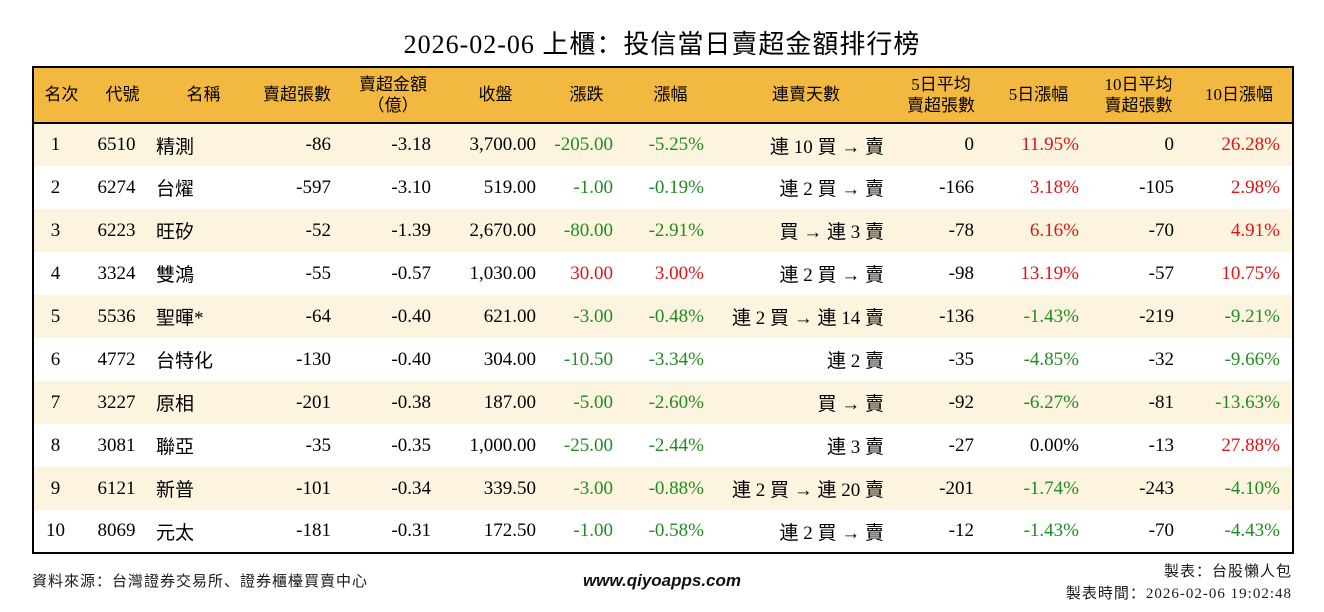 The height and width of the screenshot is (612, 1324). Describe the element at coordinates (1252, 359) in the screenshot. I see `pct10-cell: -9.66%` at that location.